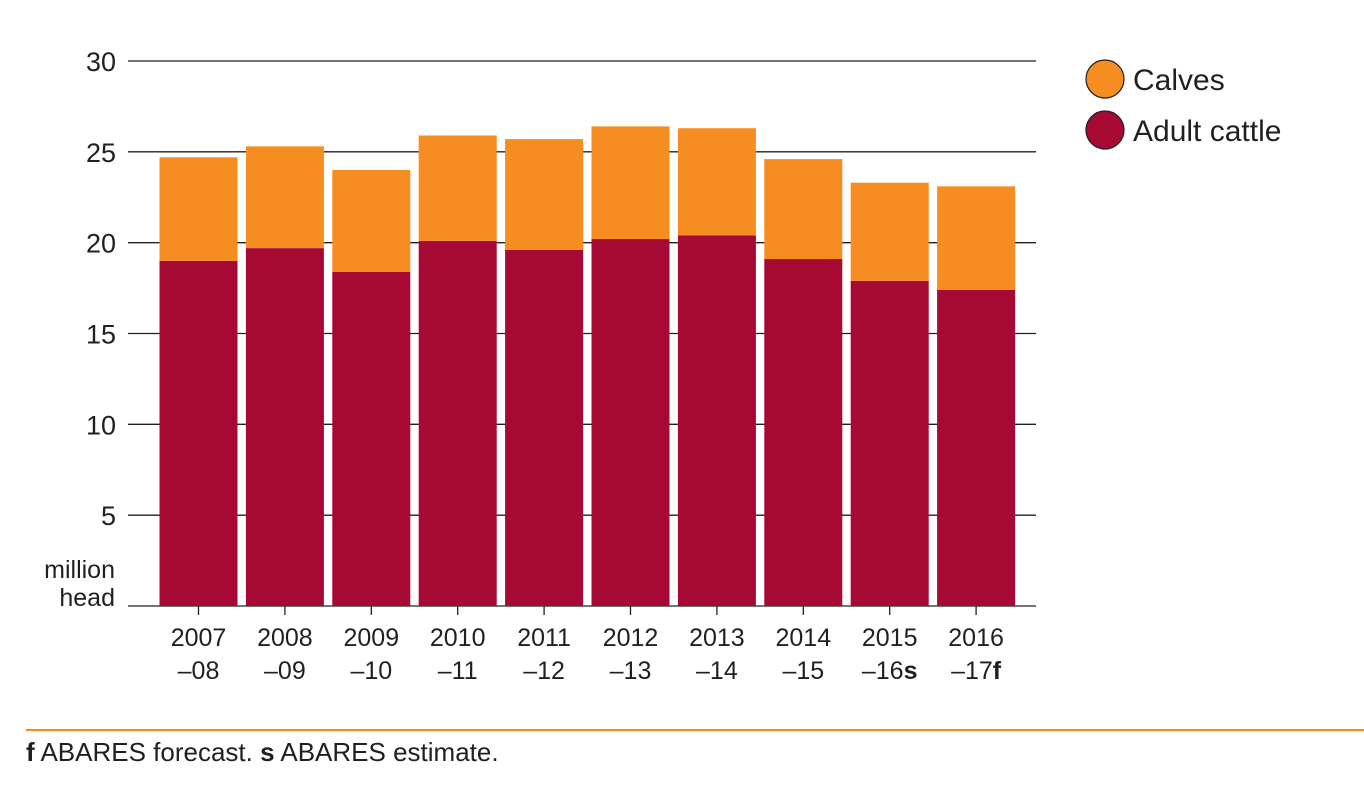 The image size is (1364, 788). Describe the element at coordinates (717, 671) in the screenshot. I see `x-tick-label-line2: –14` at that location.